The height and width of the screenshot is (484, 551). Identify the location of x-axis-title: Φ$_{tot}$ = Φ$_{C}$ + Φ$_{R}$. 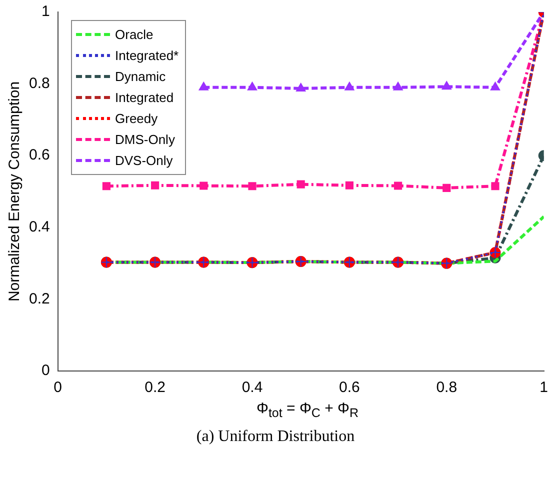
(307, 410).